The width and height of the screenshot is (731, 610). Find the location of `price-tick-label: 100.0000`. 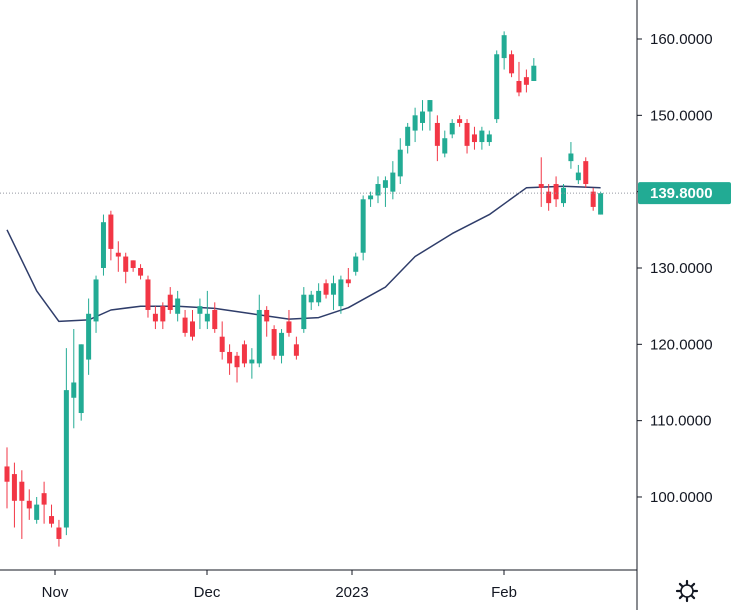

price-tick-label: 100.0000 is located at coordinates (681, 497).